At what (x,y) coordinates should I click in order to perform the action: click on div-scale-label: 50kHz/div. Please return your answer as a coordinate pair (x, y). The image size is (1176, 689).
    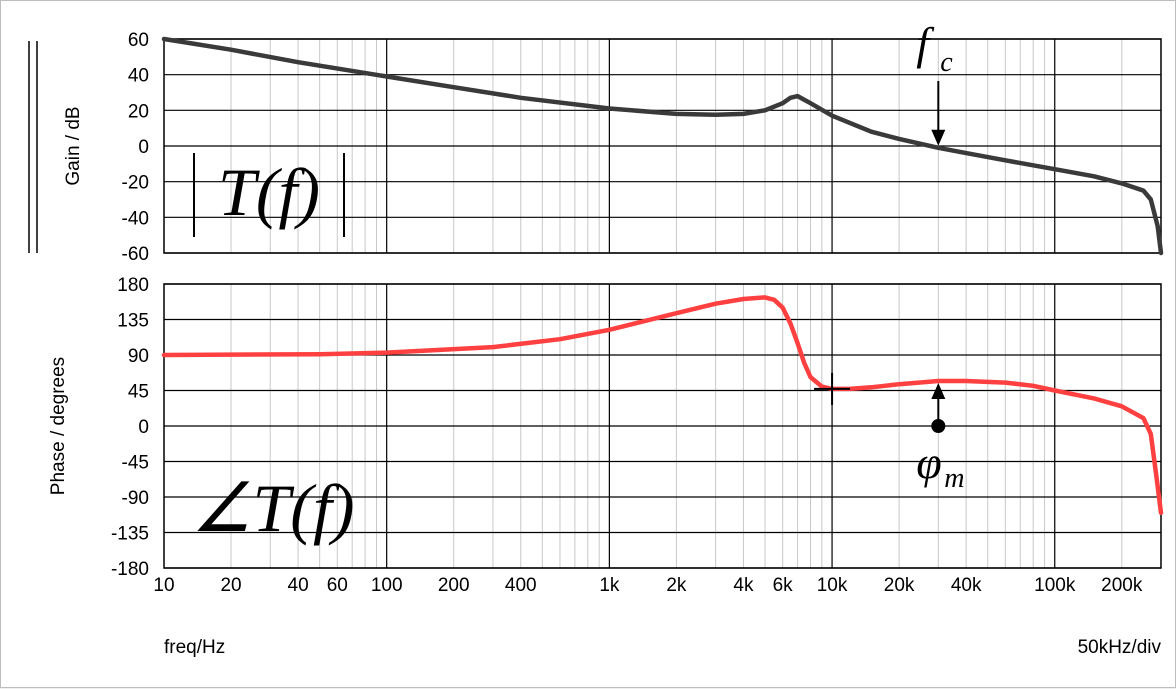
    Looking at the image, I should click on (1120, 647).